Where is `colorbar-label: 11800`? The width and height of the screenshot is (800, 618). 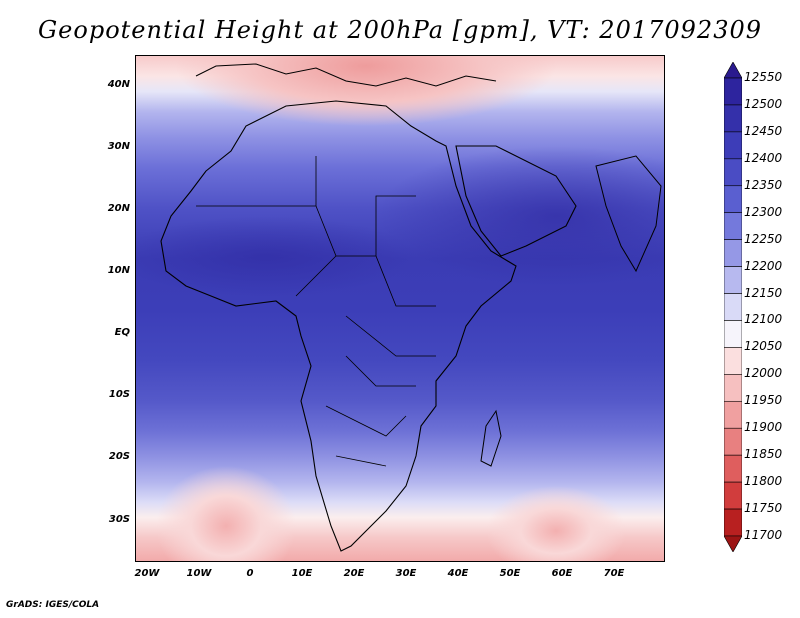 colorbar-label: 11800 is located at coordinates (763, 481).